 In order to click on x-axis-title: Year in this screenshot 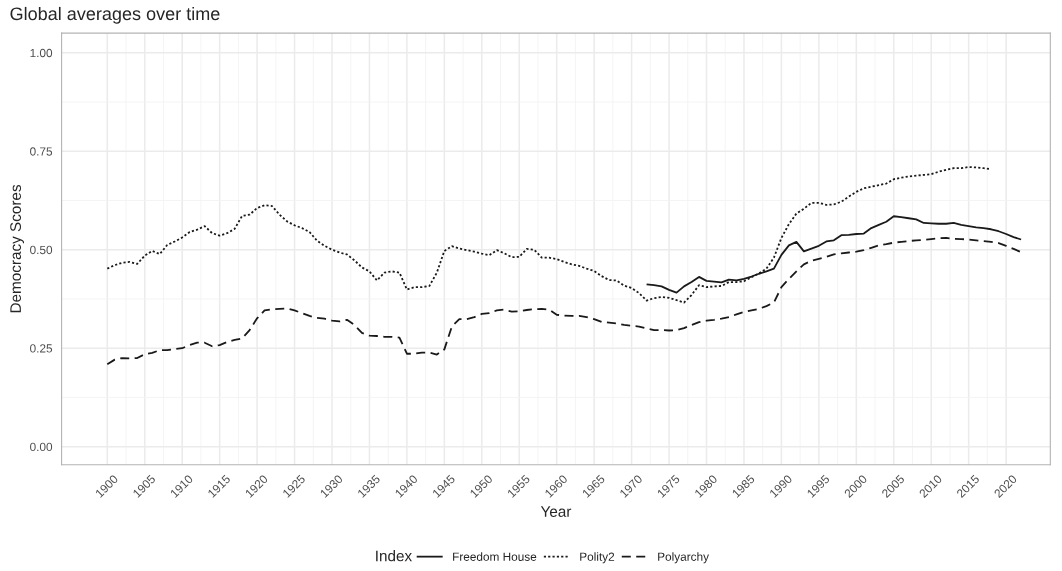, I will do `click(556, 511)`.